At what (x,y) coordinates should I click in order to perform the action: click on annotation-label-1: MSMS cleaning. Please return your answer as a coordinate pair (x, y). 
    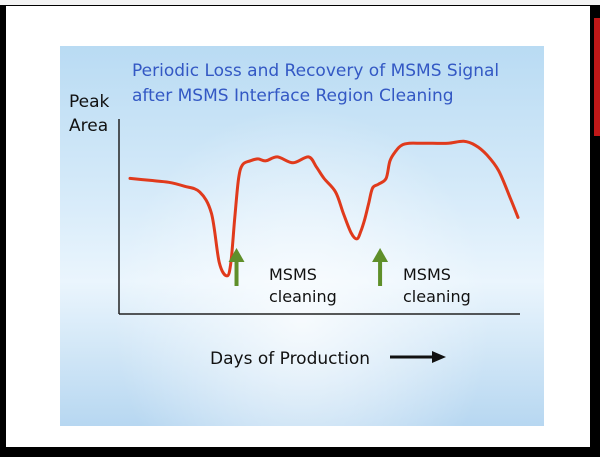
    Looking at the image, I should click on (303, 285).